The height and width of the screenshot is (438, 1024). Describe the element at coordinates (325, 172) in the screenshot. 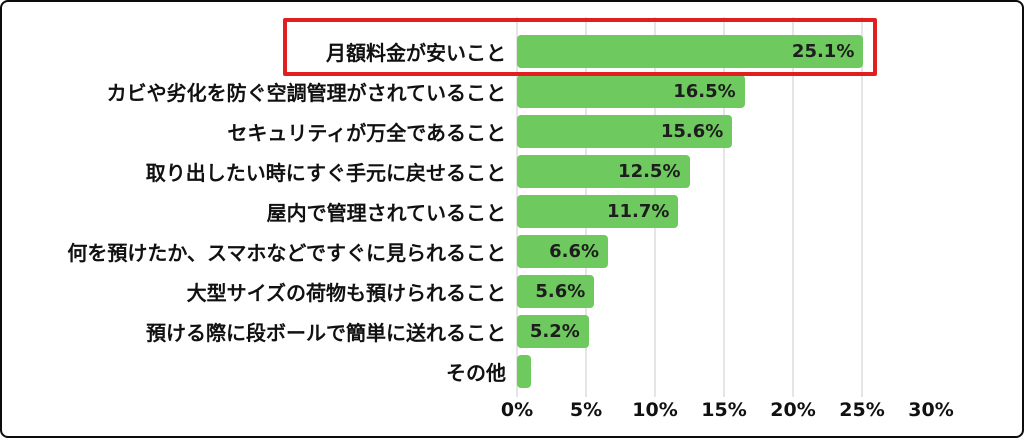

I see `category-label: 取り出したい時にすぐ手元に戻せること` at that location.